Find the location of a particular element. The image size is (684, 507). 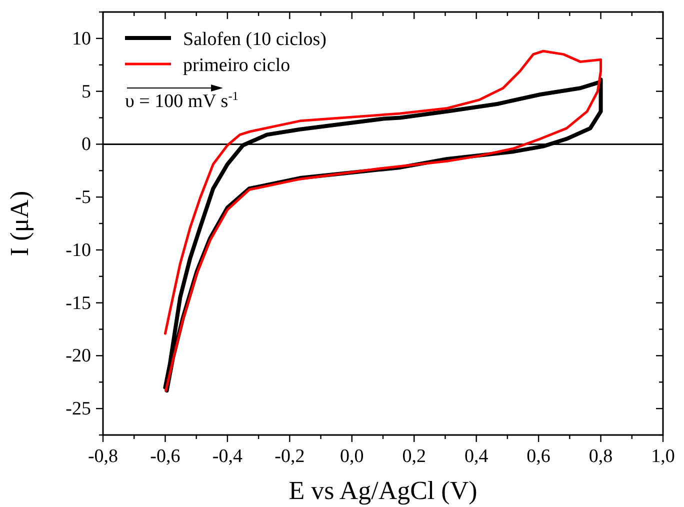

y-tick-label: 10 is located at coordinates (81, 39).